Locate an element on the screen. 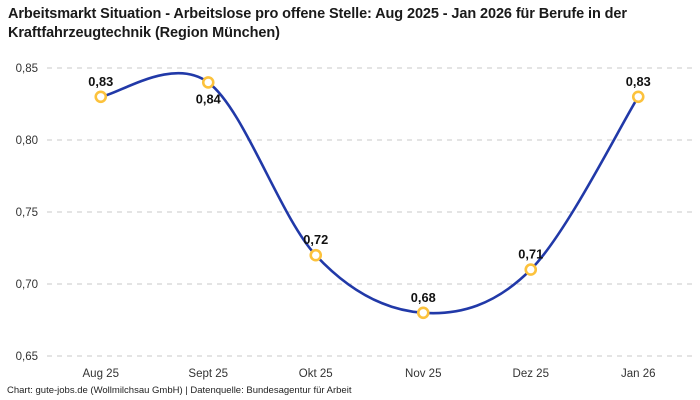 This screenshot has width=700, height=400. data-point-label: 0,71 is located at coordinates (530, 254).